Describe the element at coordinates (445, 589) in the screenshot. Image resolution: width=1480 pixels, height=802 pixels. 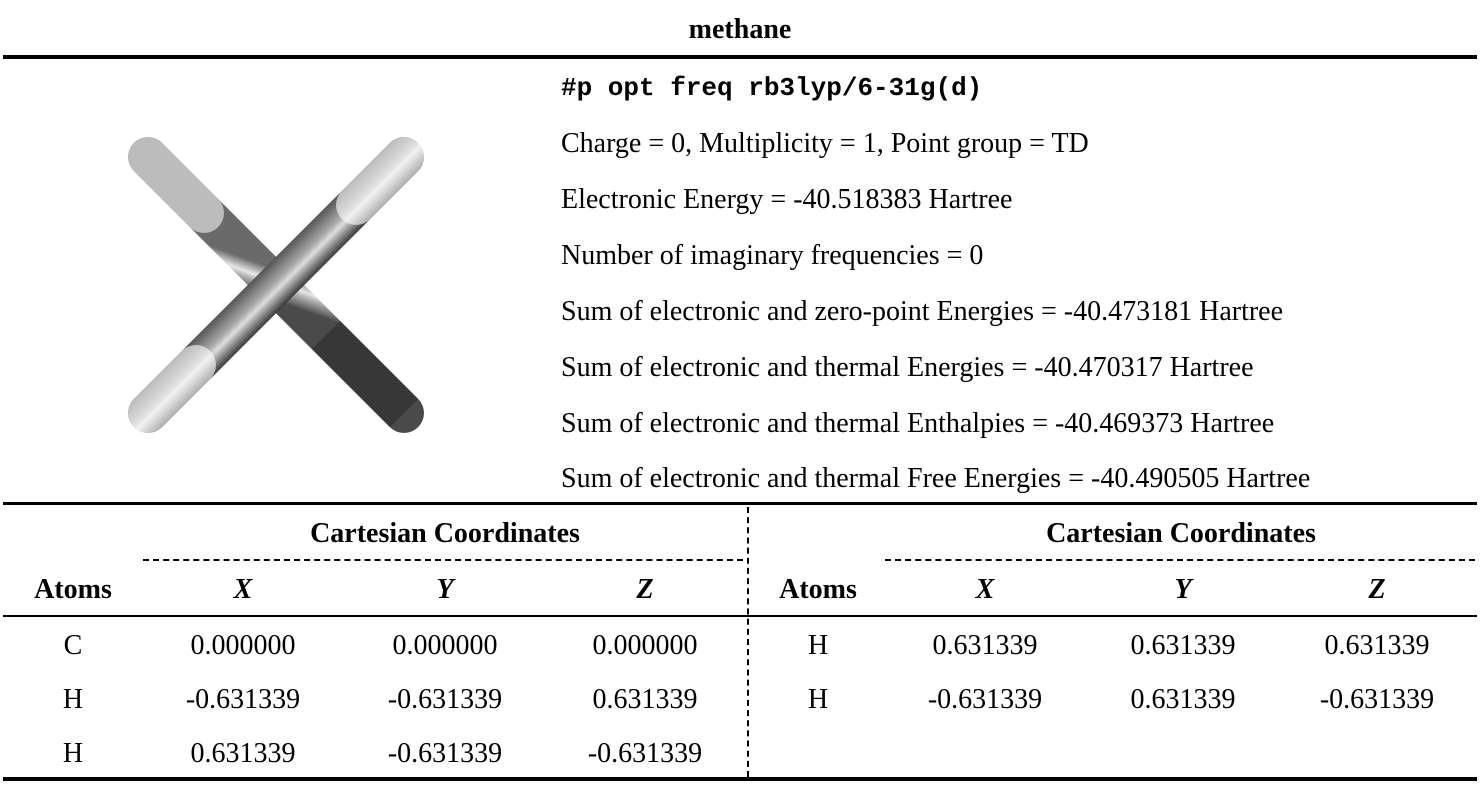
I see `left-y-header: Y` at that location.